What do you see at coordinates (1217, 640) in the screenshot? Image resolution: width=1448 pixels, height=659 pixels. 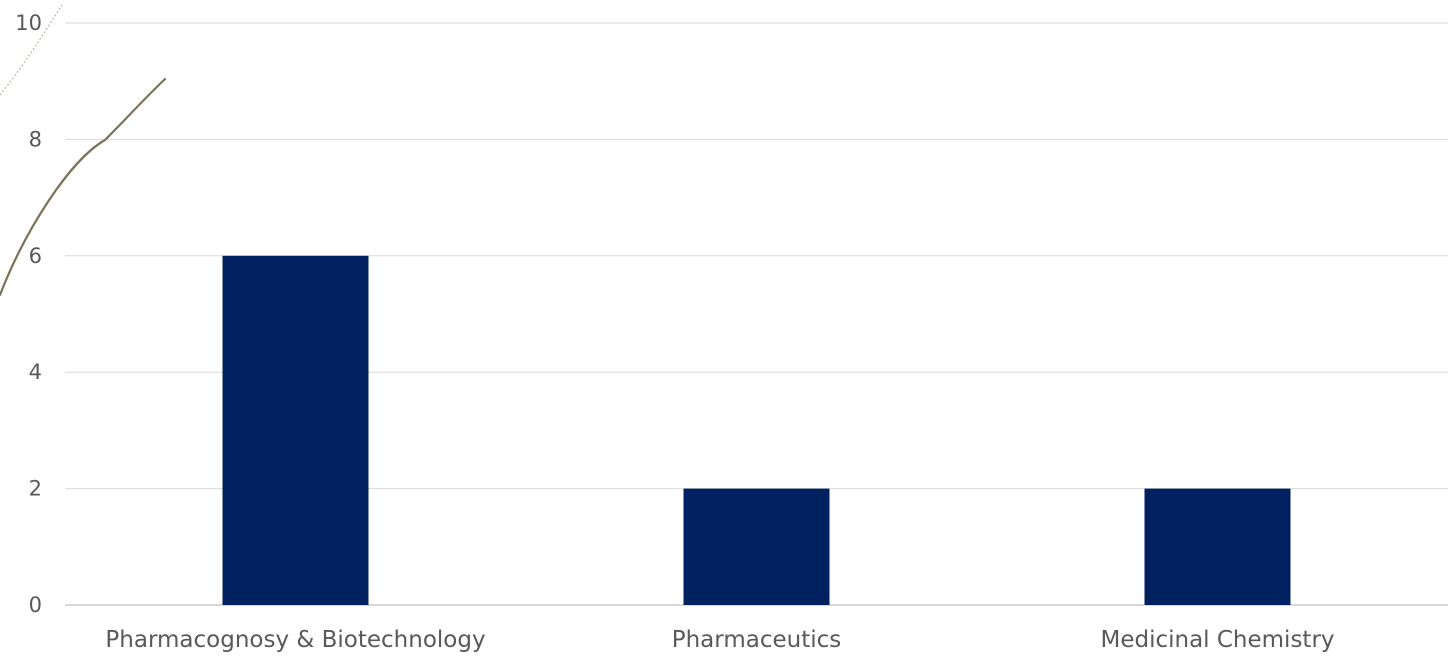 I see `x-category-label: Medicinal Chemistry` at bounding box center [1217, 640].